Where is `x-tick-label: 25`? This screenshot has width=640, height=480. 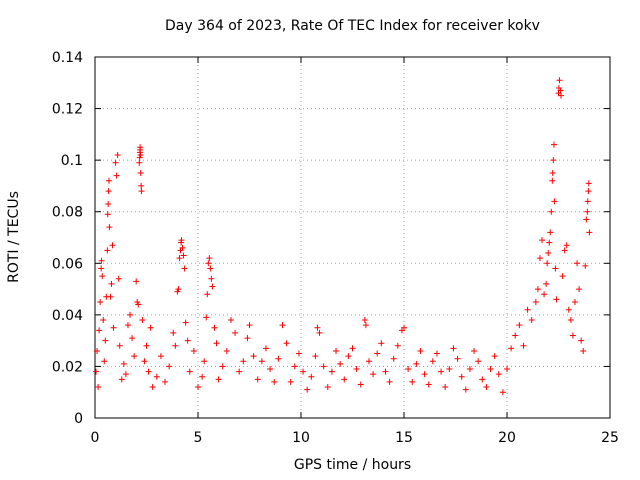
x-tick-label: 25 is located at coordinates (610, 438).